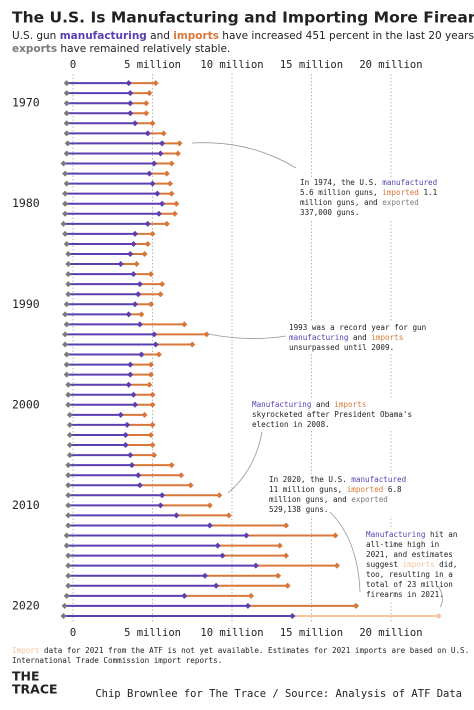  What do you see at coordinates (26, 676) in the screenshot?
I see `logo: THE` at bounding box center [26, 676].